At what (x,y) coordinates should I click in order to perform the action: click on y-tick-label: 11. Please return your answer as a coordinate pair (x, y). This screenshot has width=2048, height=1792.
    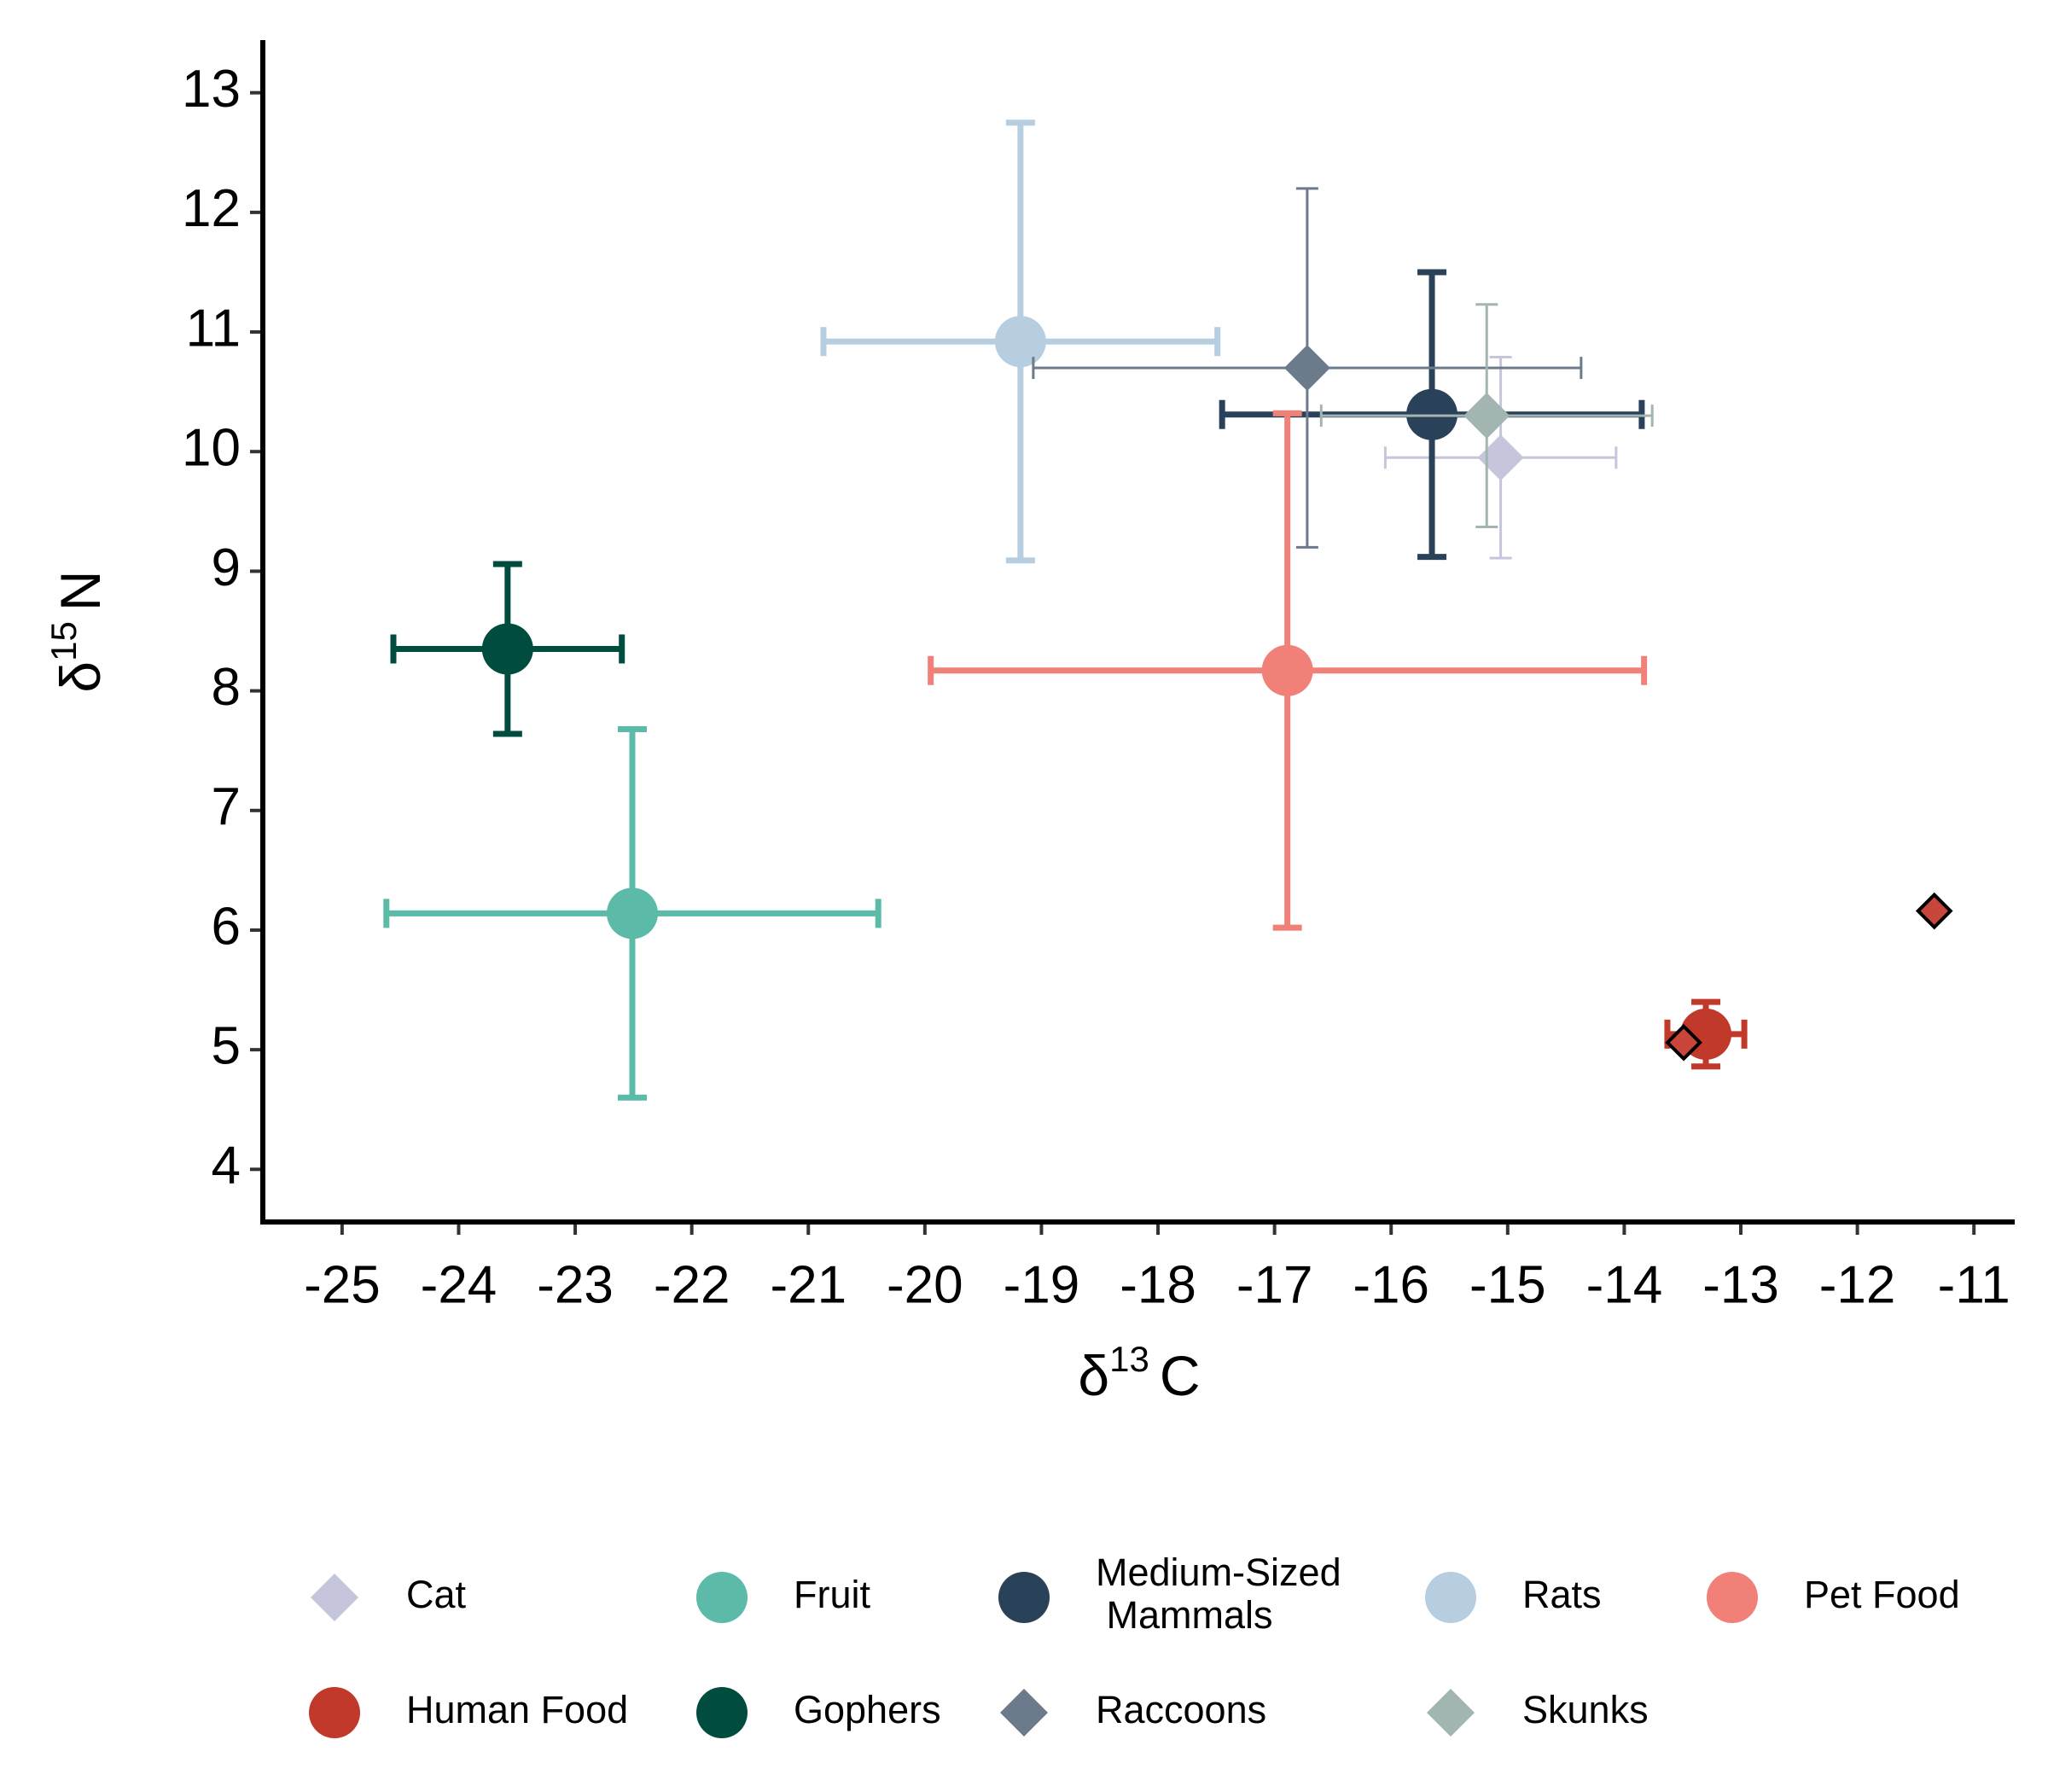
    Looking at the image, I should click on (213, 328).